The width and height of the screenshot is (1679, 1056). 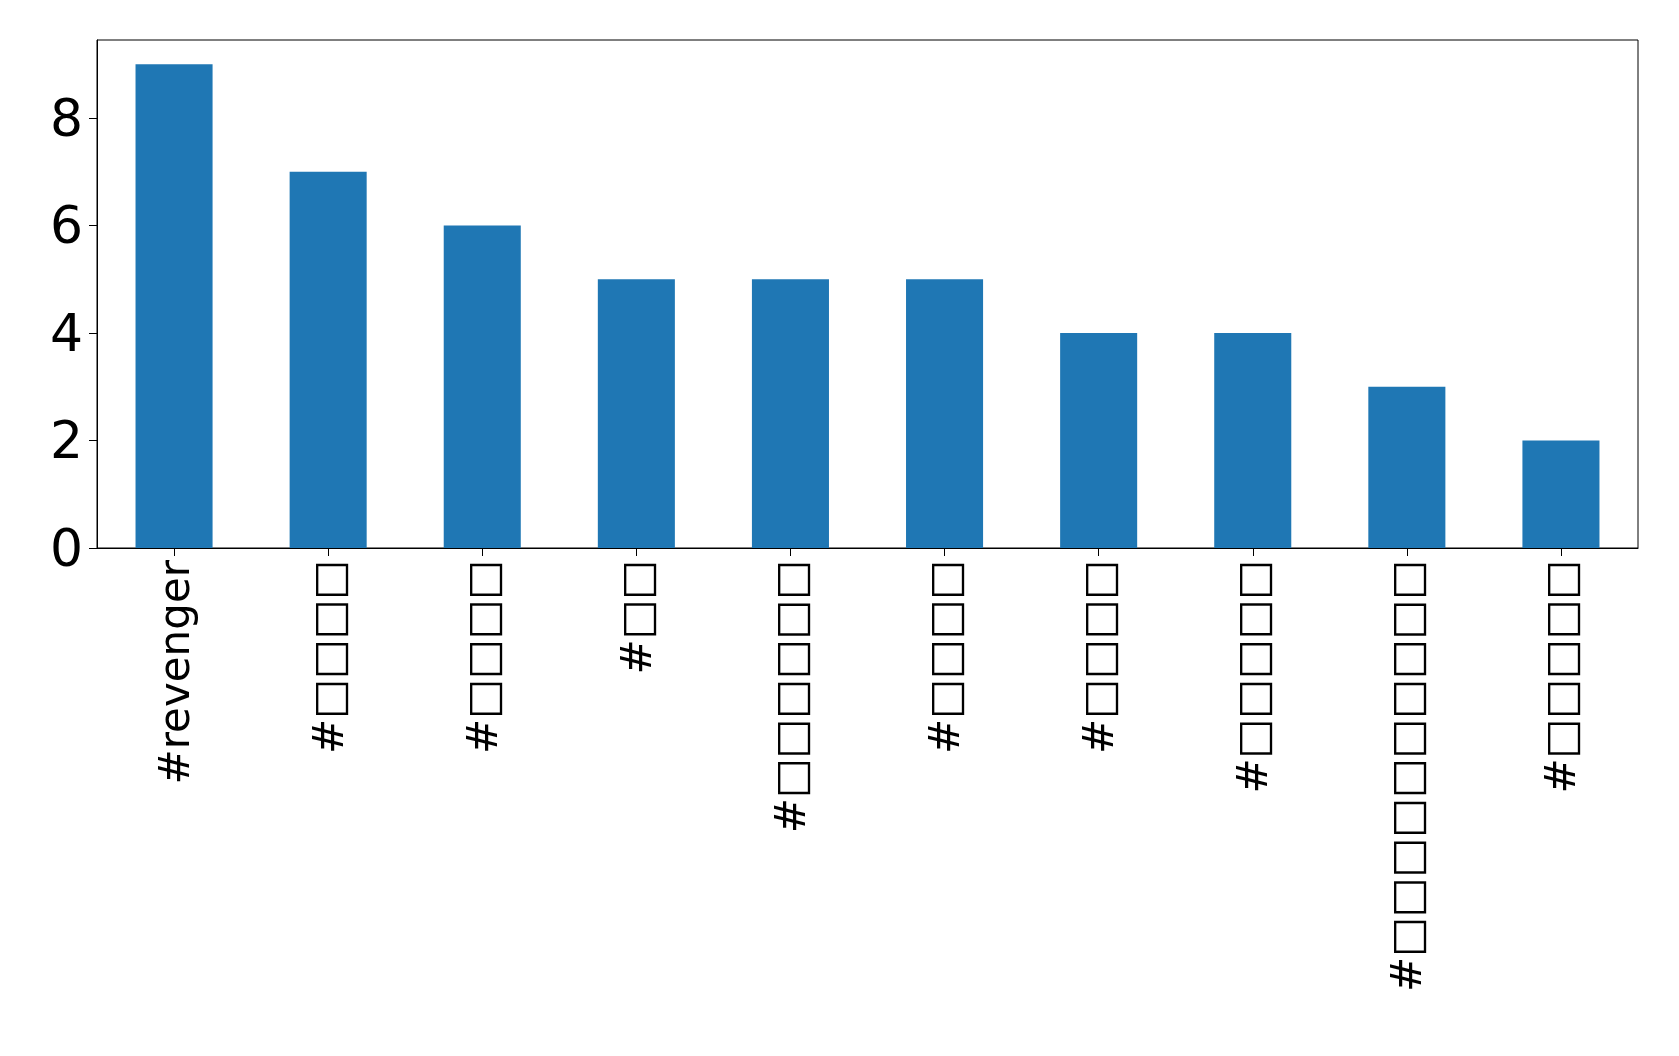 I want to click on y-tick-label: 8, so click(x=66, y=117).